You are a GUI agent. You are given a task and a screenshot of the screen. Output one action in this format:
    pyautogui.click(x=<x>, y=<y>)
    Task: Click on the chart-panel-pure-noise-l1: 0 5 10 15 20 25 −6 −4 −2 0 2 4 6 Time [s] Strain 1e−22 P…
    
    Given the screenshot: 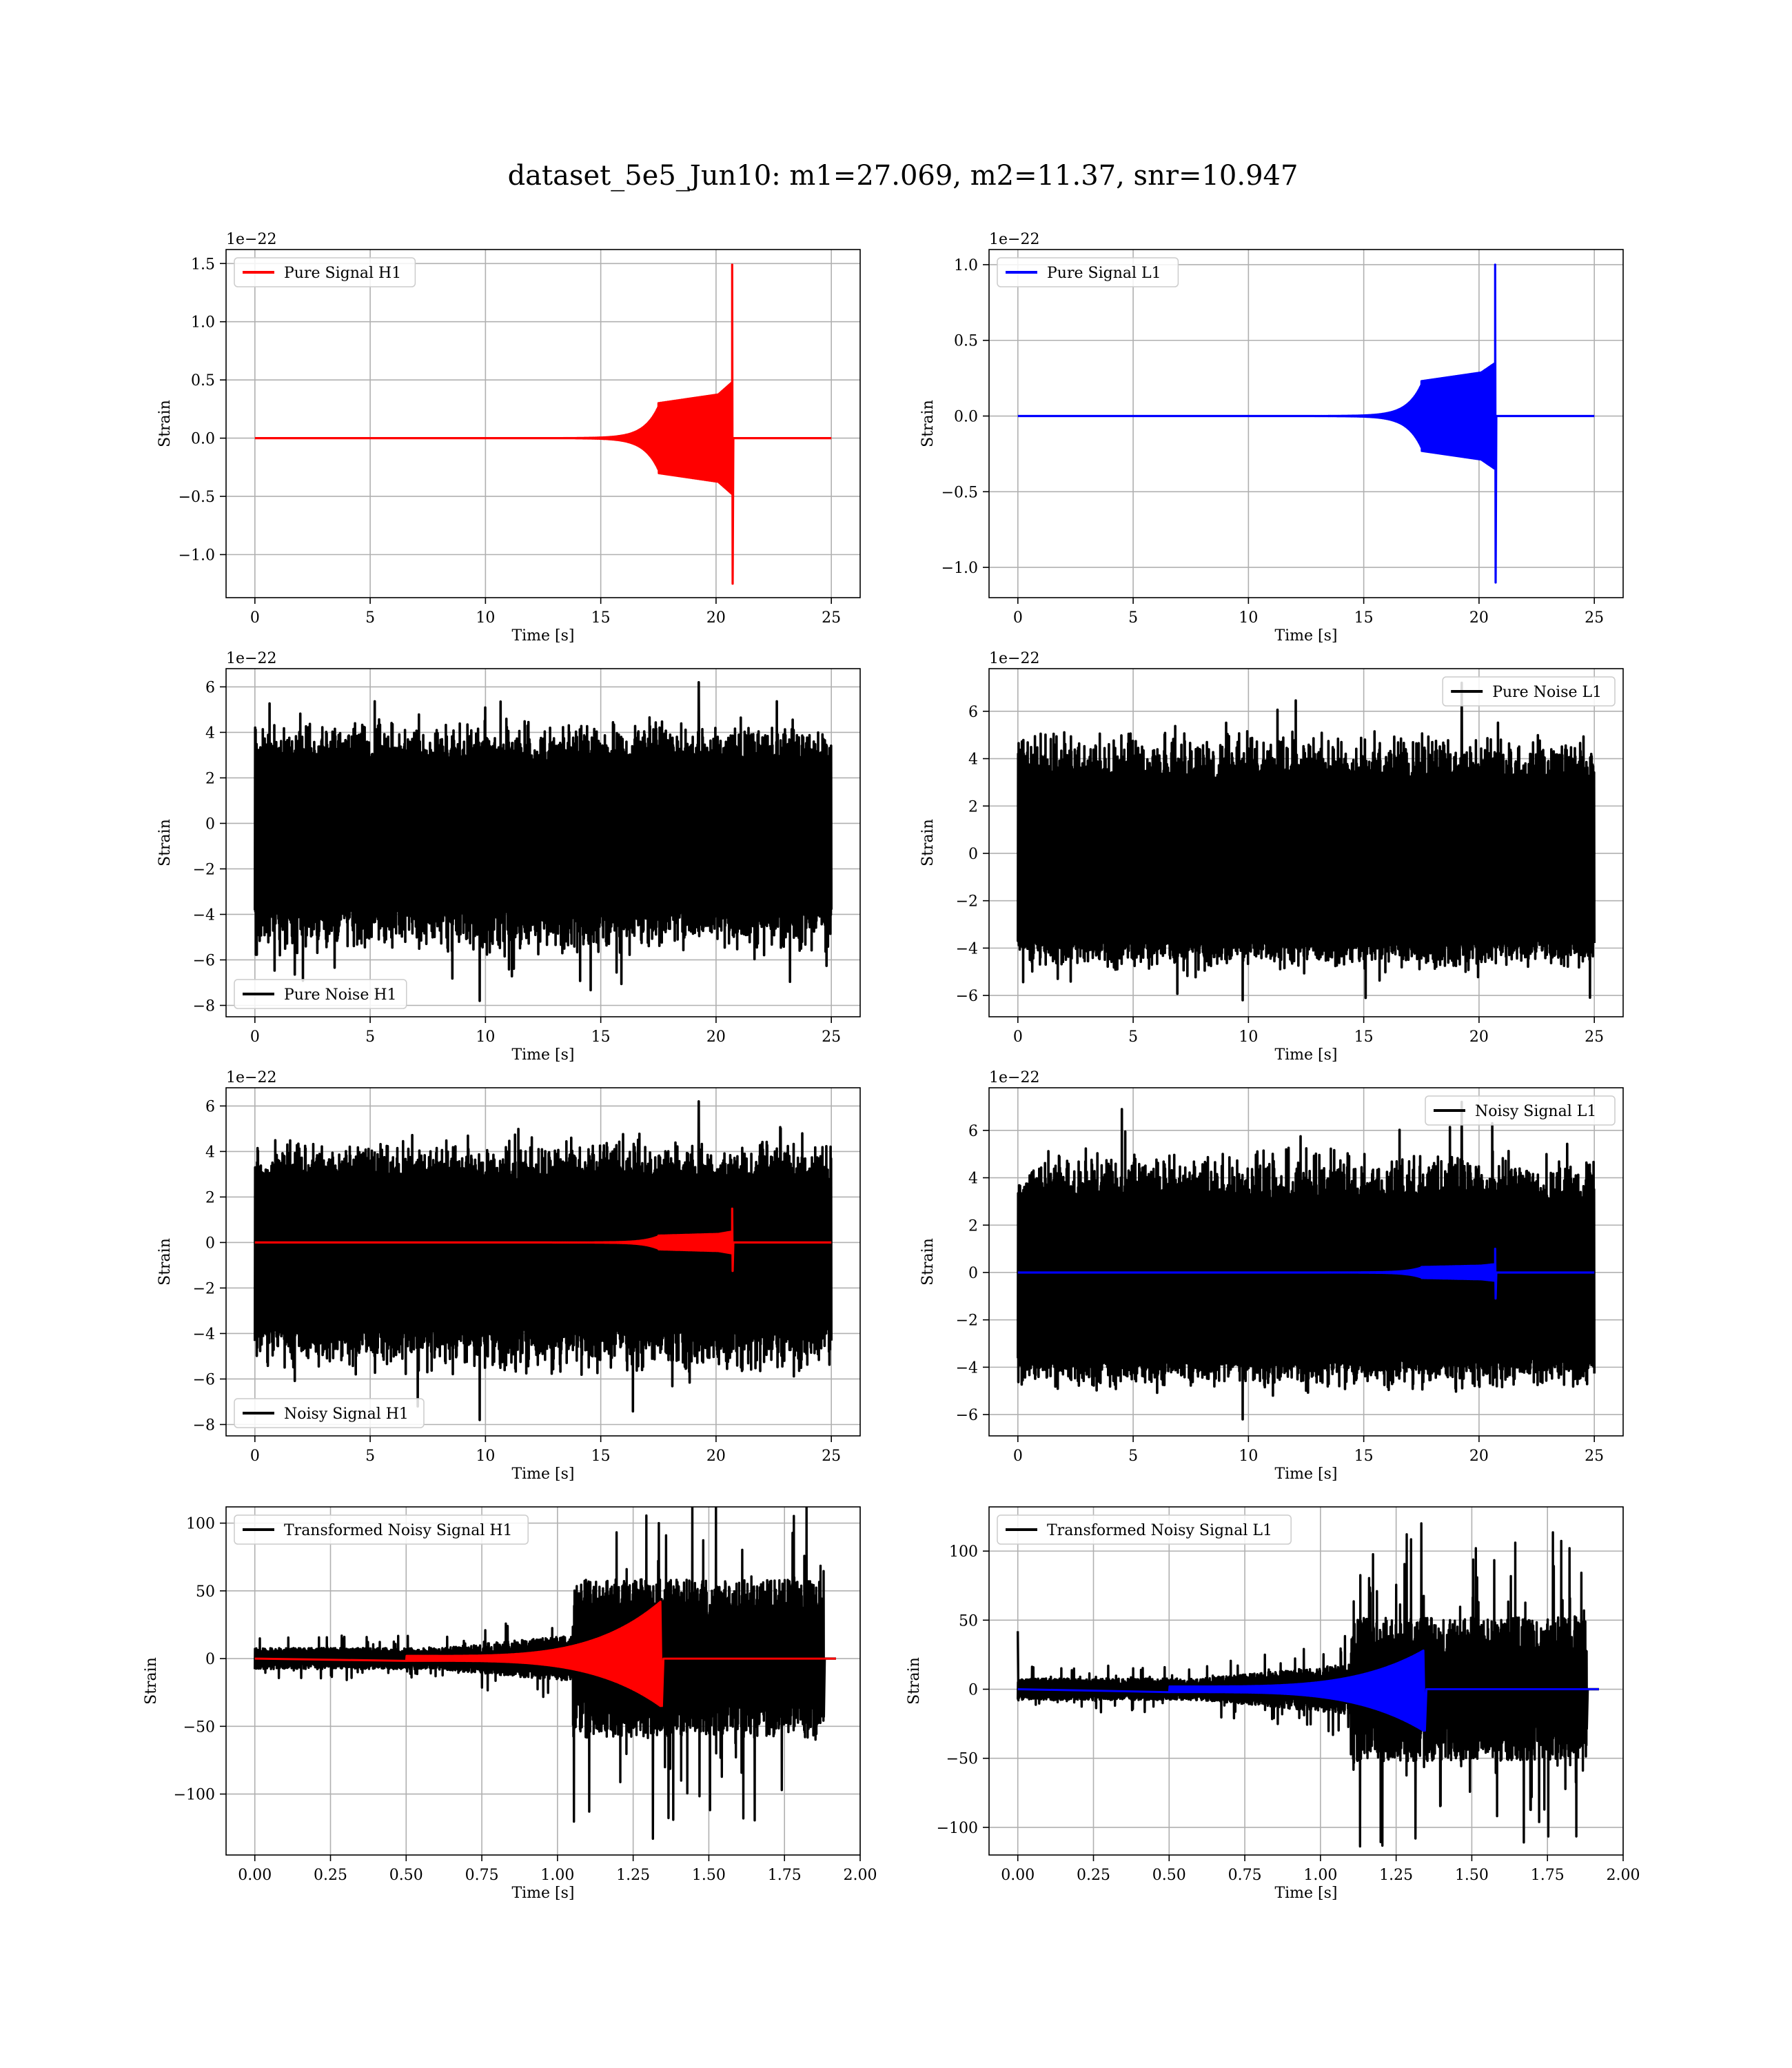 What is the action you would take?
    pyautogui.click(x=1271, y=857)
    